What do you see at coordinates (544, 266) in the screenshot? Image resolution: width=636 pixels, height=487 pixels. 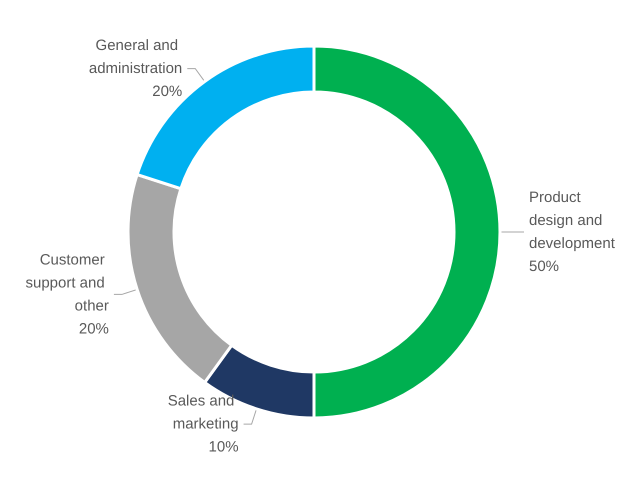 I see `data-label: 50%` at bounding box center [544, 266].